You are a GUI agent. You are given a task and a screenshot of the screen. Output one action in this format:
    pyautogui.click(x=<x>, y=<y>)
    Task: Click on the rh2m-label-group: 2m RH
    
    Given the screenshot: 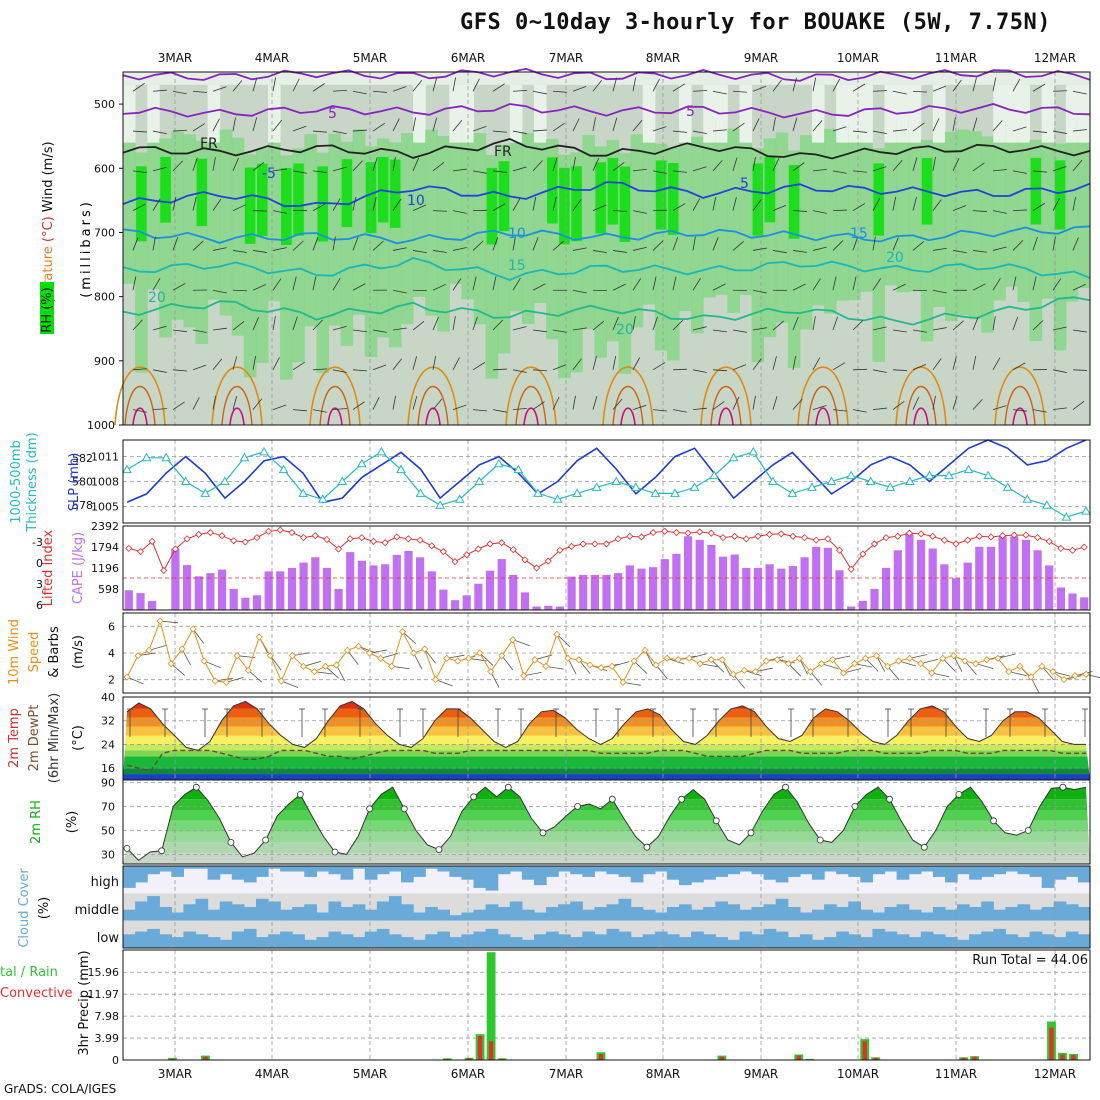 What is the action you would take?
    pyautogui.click(x=36, y=822)
    